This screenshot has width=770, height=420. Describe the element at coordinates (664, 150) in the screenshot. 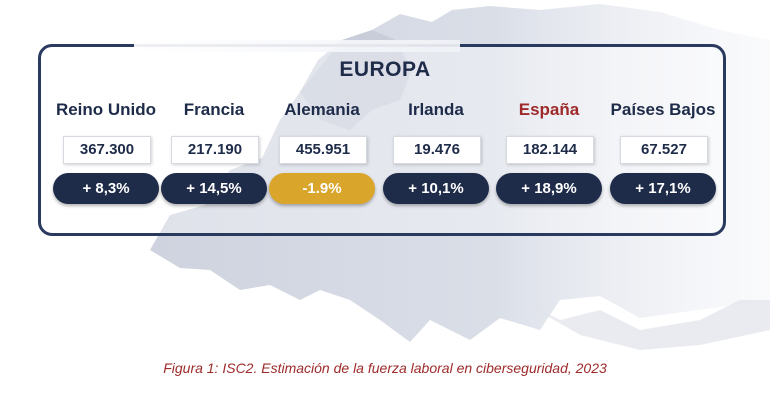

I see `workforce-value: 67.527` at that location.